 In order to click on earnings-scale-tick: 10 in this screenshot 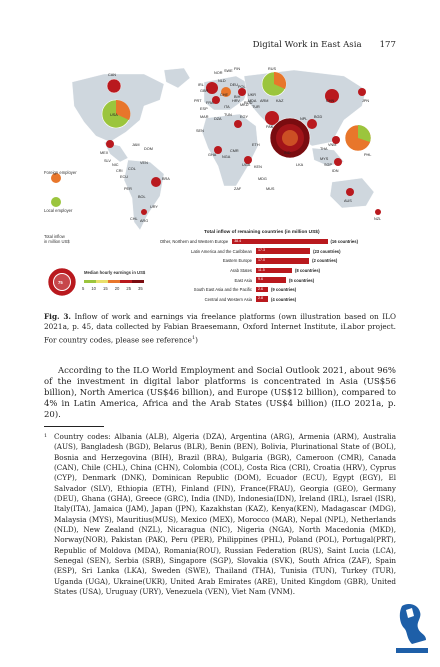, I will do `click(94, 288)`.